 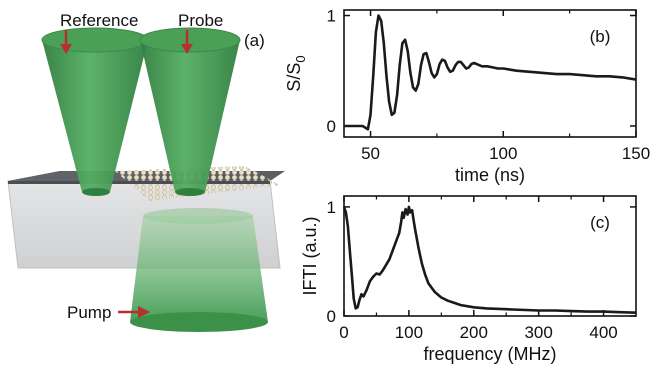 What do you see at coordinates (139, 182) in the screenshot?
I see `substrate-edge` at bounding box center [139, 182].